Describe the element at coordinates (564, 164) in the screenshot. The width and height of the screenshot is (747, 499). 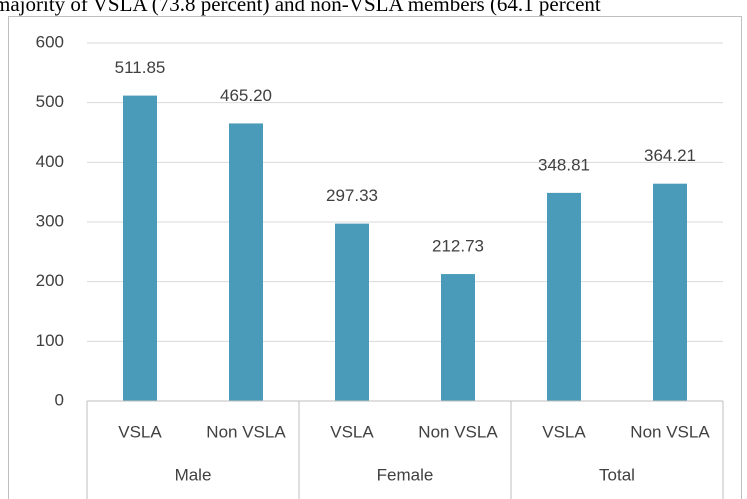
I see `value-label: 348.81` at that location.